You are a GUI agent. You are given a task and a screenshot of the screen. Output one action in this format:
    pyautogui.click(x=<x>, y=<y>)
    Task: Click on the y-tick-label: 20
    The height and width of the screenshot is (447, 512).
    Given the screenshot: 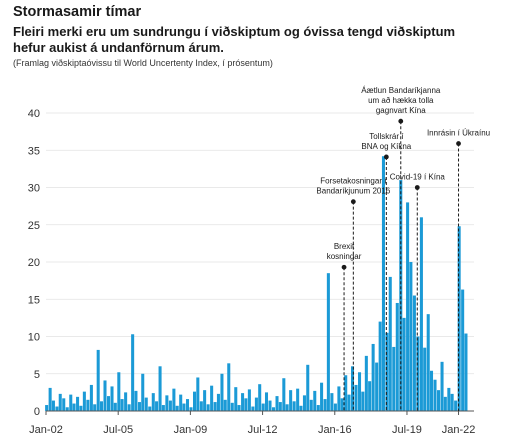 What is the action you would take?
    pyautogui.click(x=34, y=263)
    